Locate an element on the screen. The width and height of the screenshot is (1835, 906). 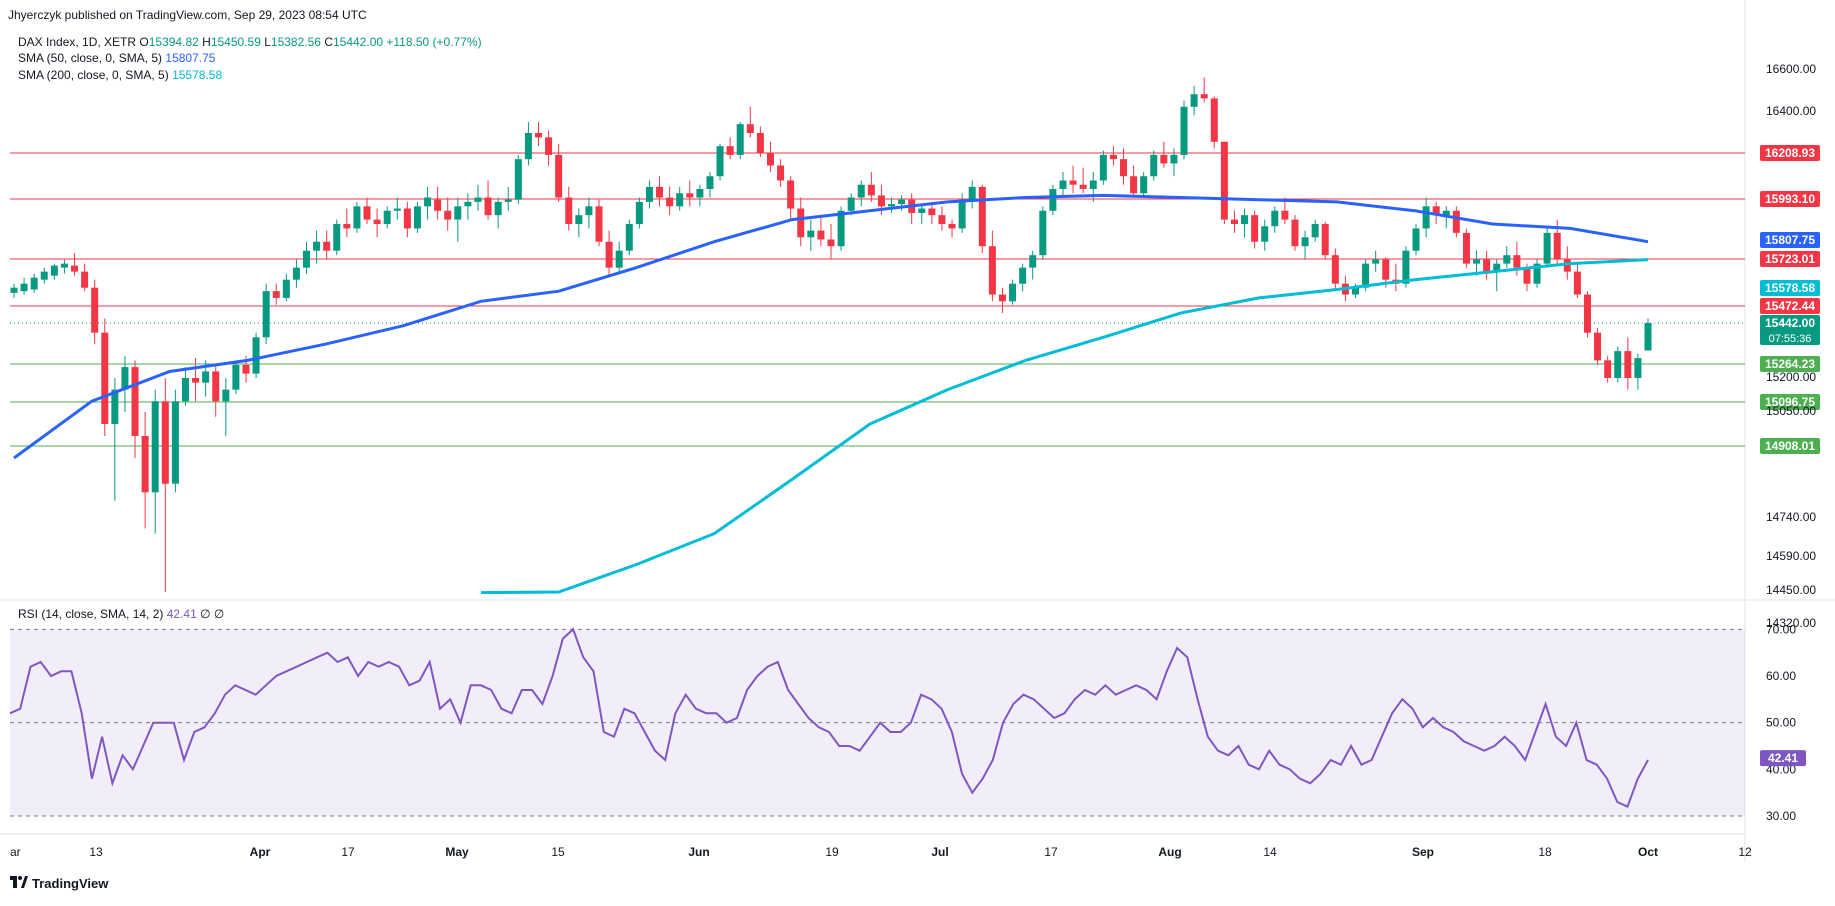
level-badge-text-0: 16208.93 is located at coordinates (1790, 153).